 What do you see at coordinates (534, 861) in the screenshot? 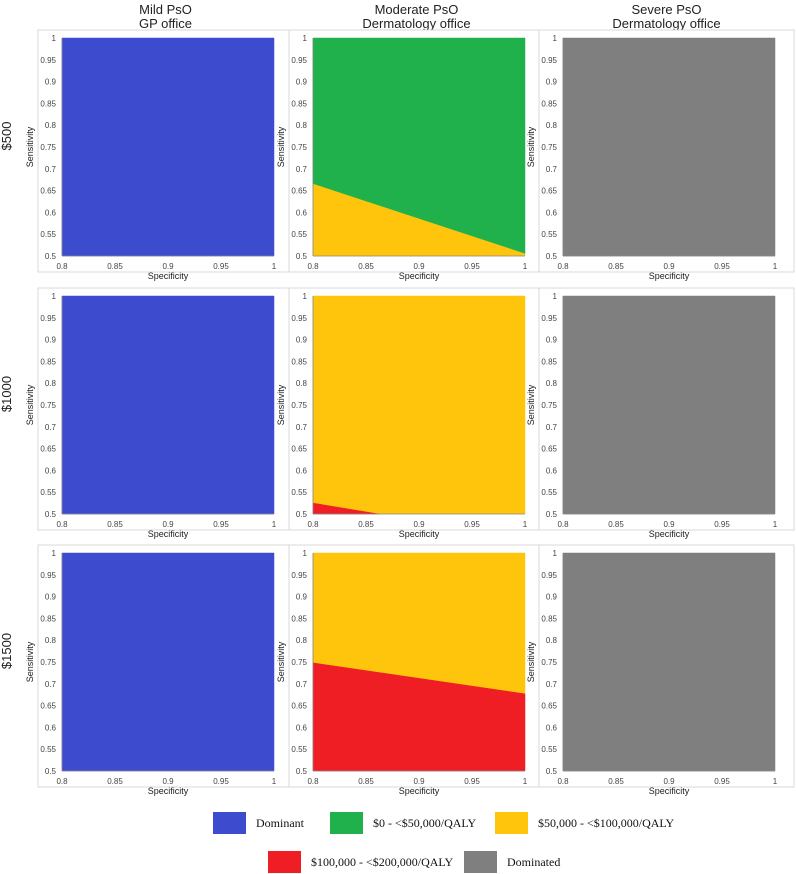
I see `legend-label: Dominated` at bounding box center [534, 861].